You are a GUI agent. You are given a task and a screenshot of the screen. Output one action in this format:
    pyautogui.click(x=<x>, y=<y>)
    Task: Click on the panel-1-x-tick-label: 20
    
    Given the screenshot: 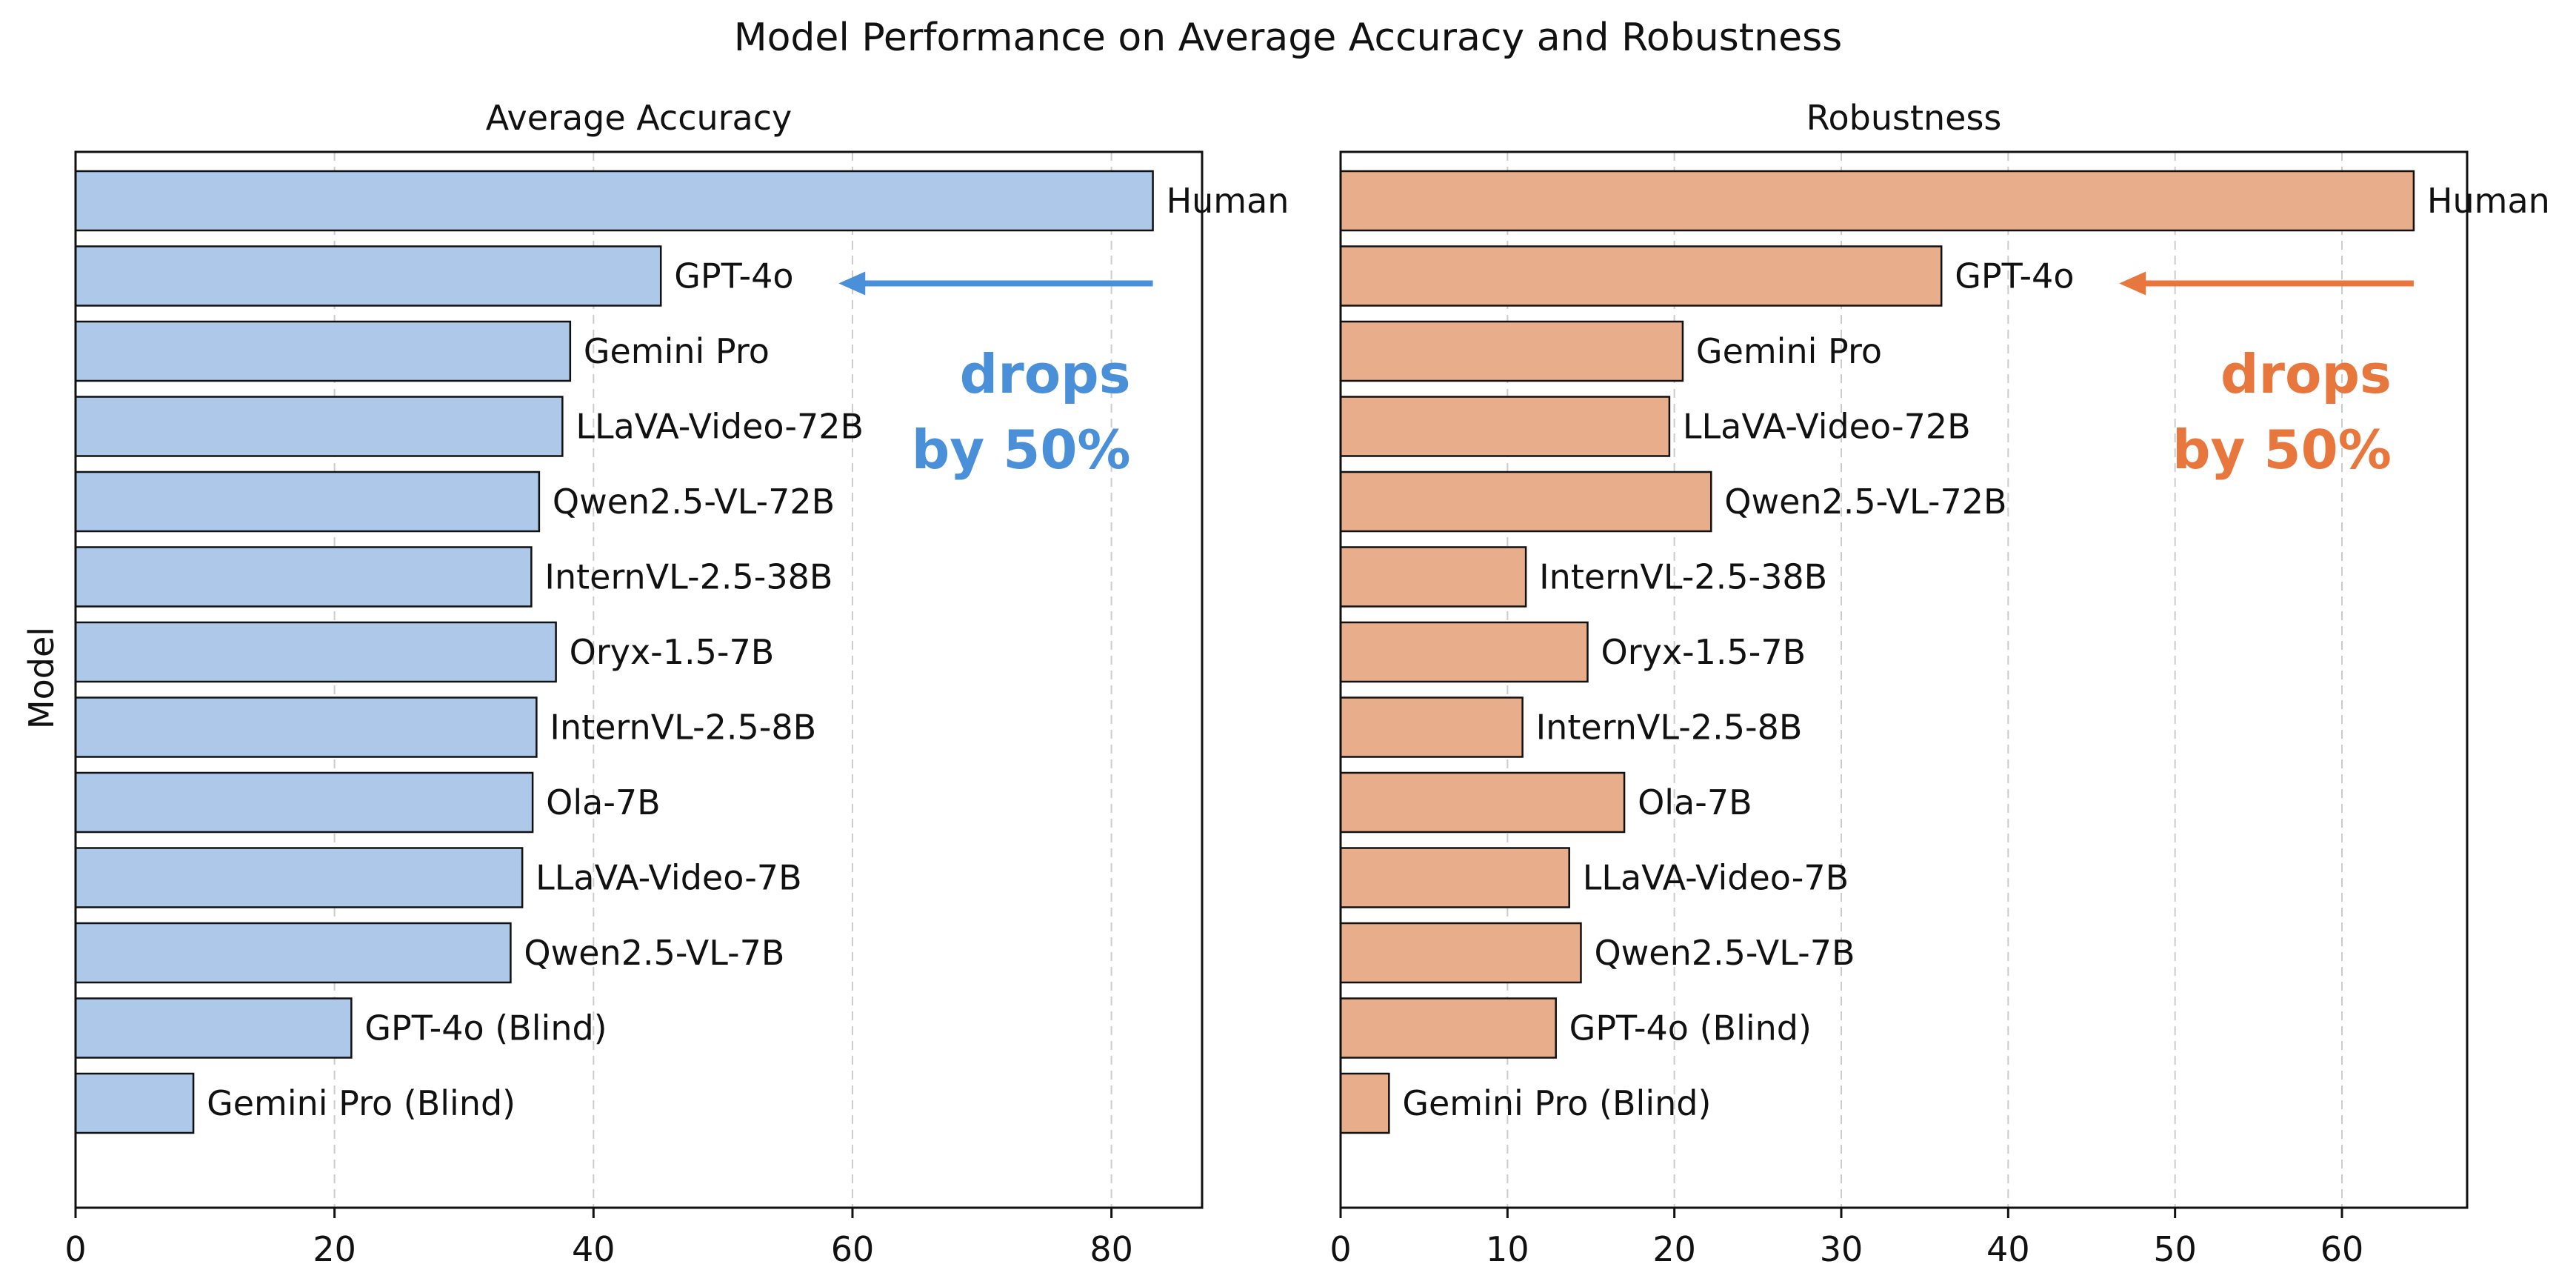 What is the action you would take?
    pyautogui.click(x=334, y=1249)
    